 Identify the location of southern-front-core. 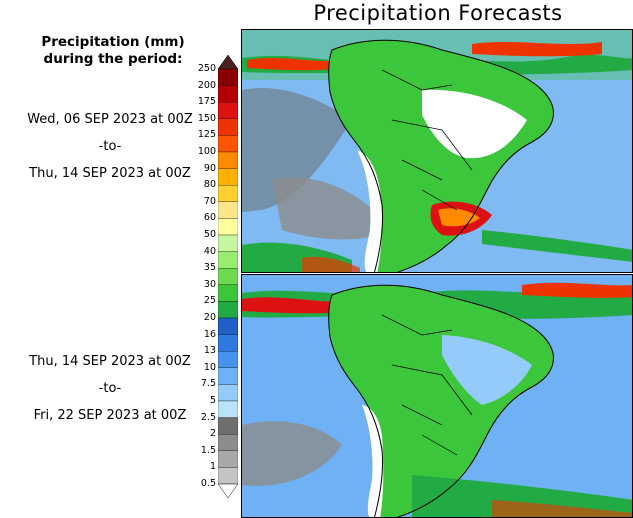
(331, 264).